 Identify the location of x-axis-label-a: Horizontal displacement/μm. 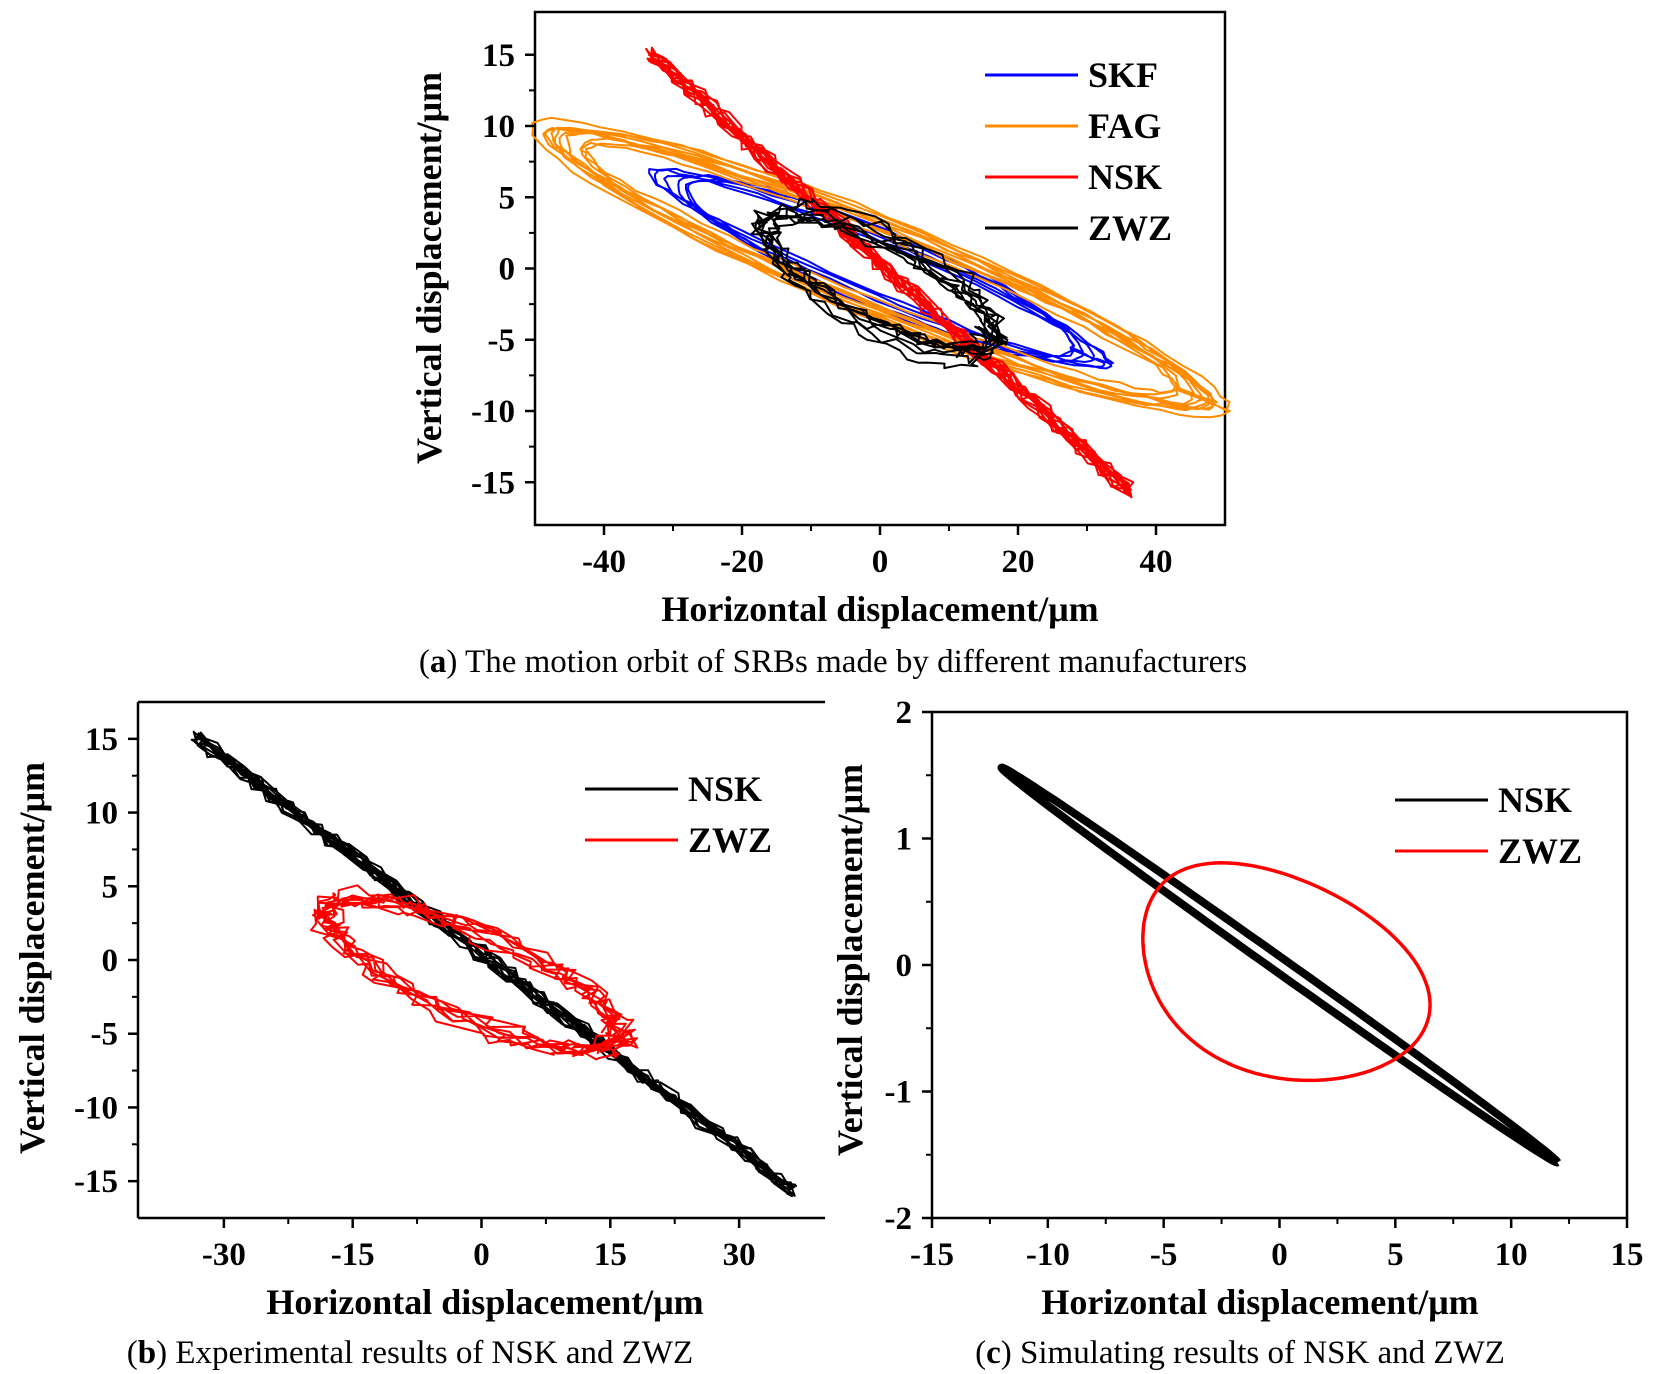
(879, 609).